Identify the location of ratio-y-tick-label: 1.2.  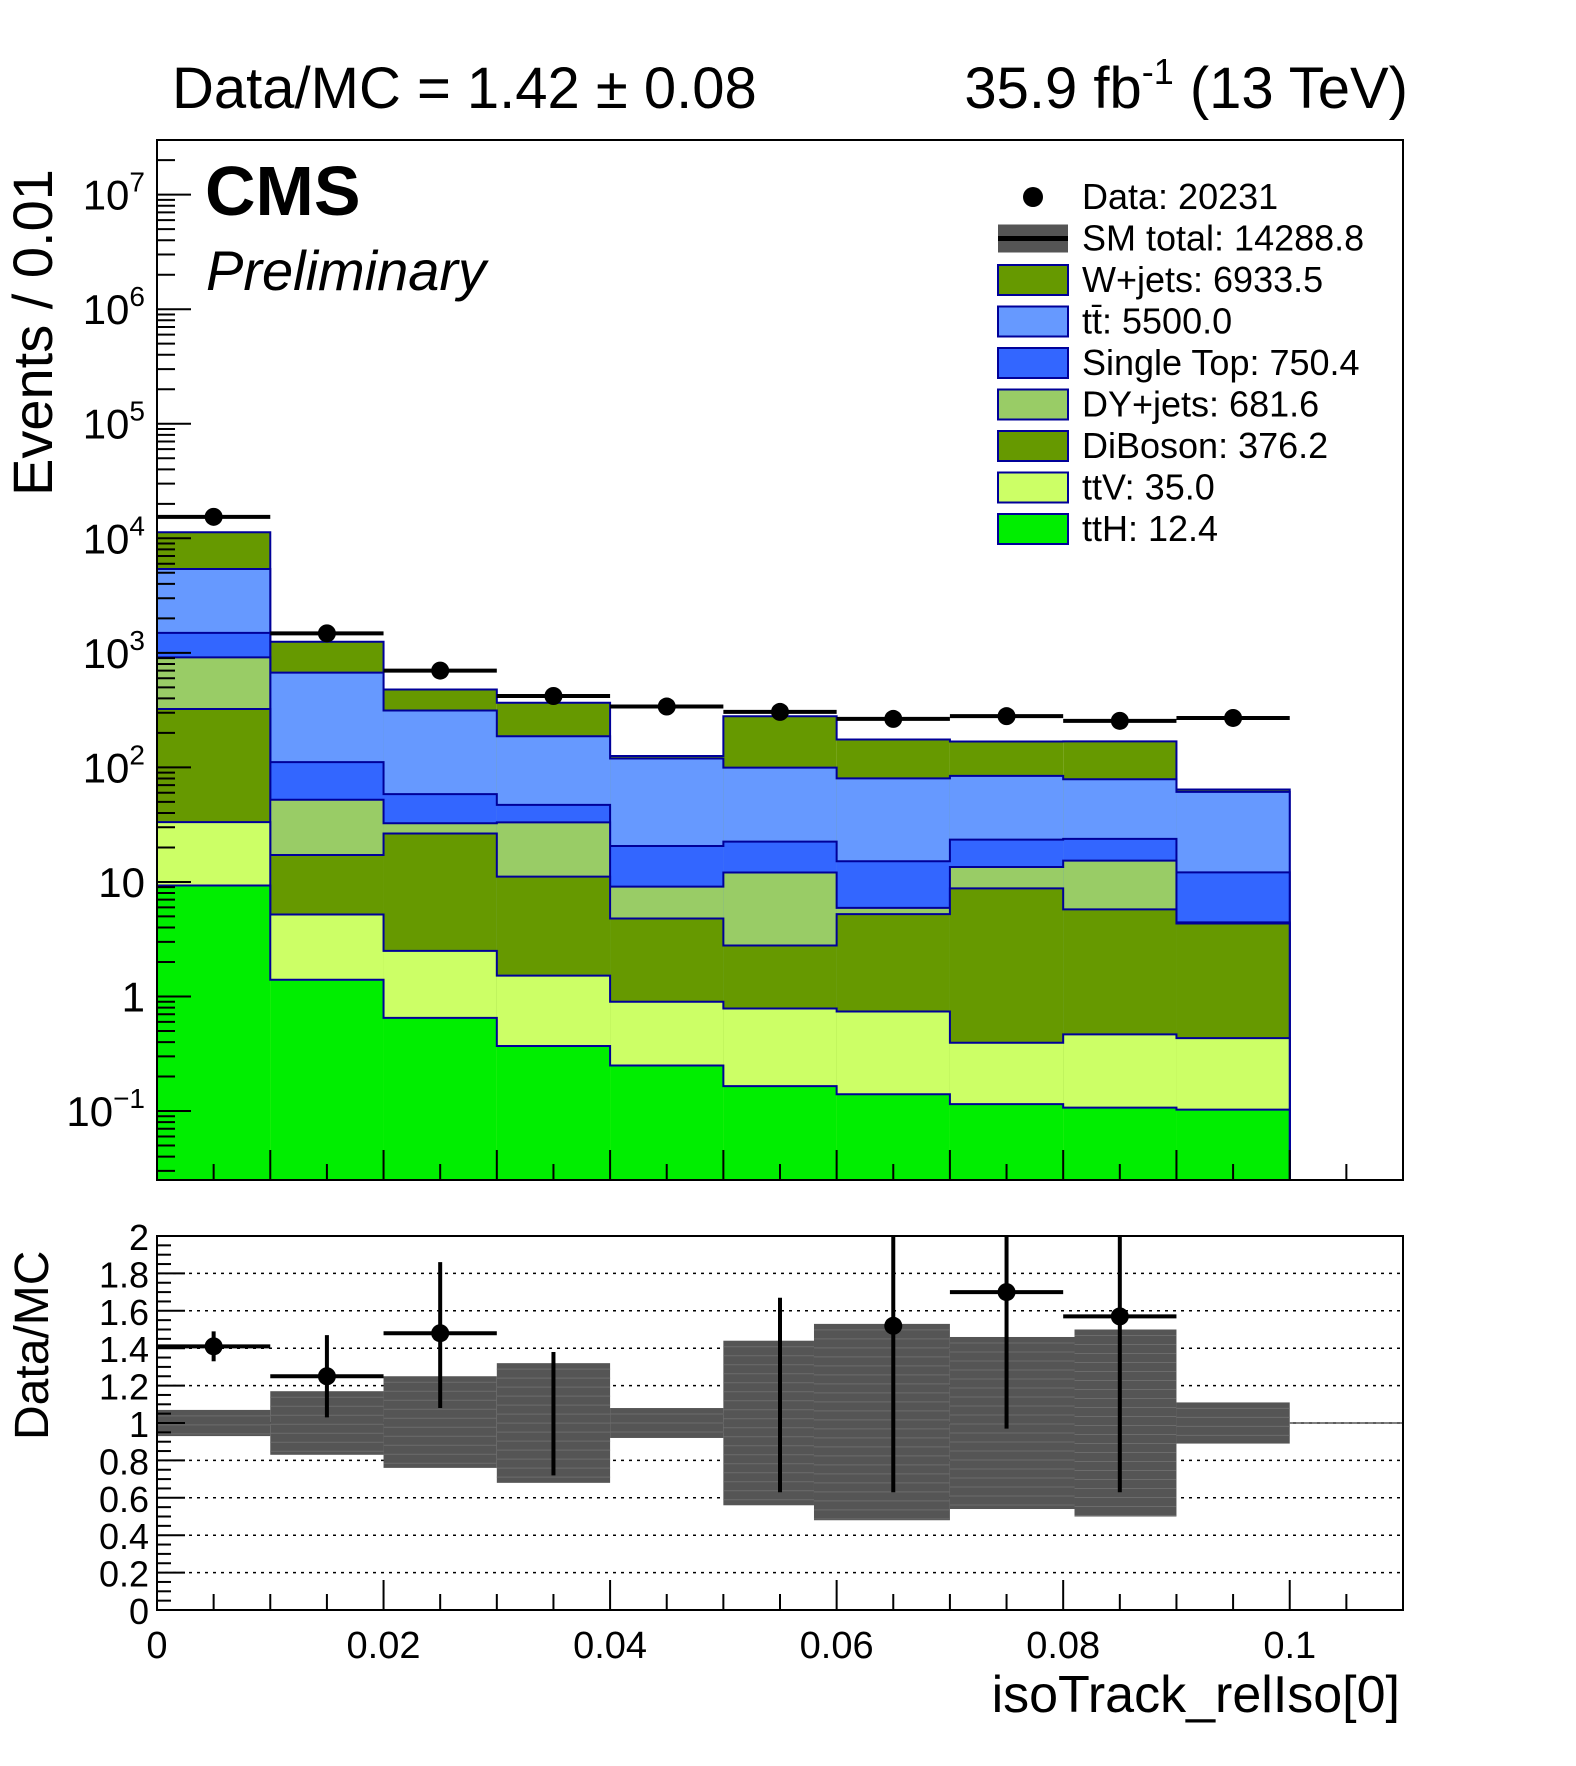
(124, 1387).